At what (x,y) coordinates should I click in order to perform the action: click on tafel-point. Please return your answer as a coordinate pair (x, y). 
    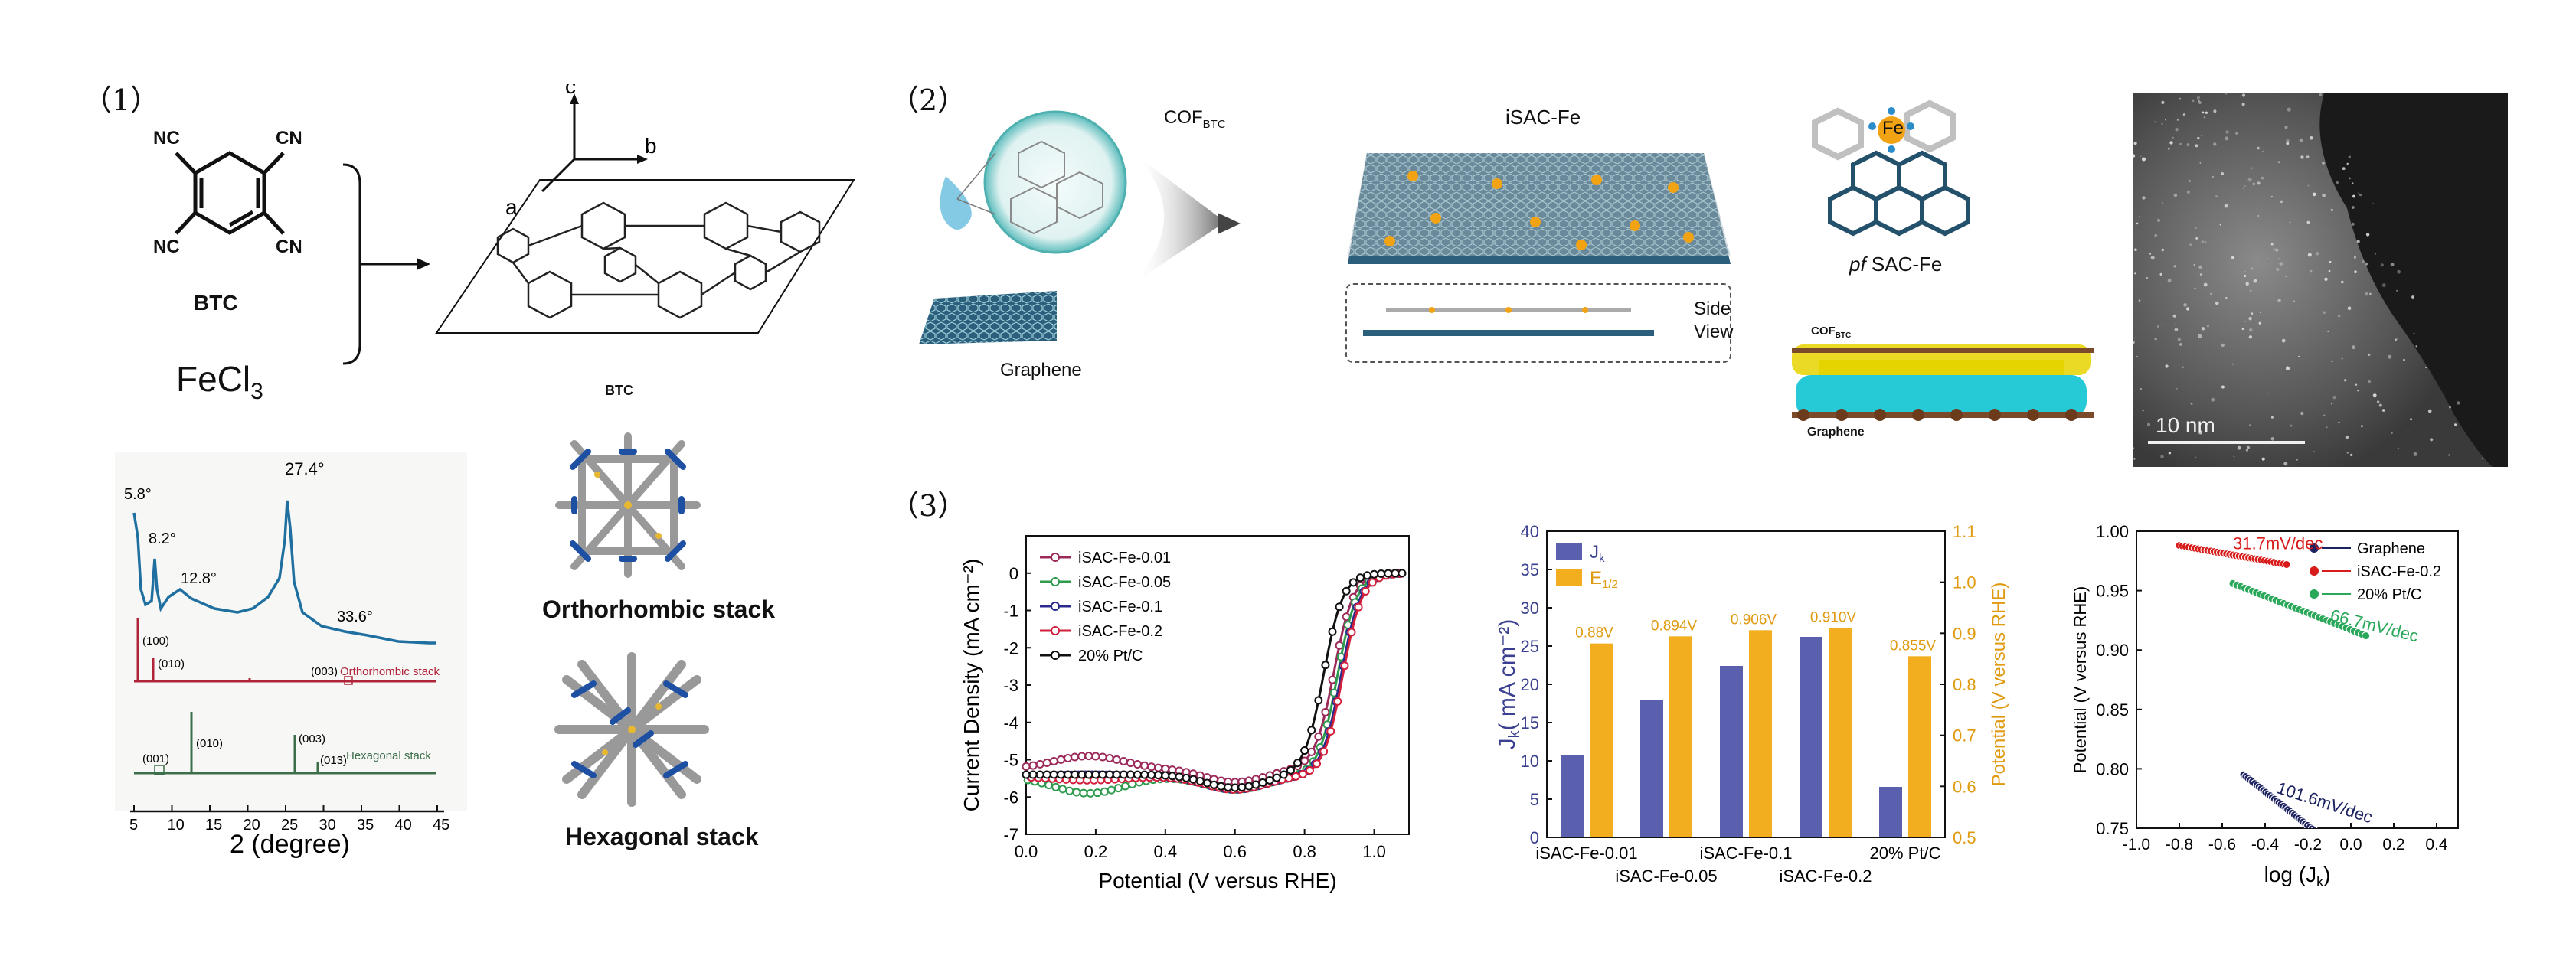
    Looking at the image, I should click on (2314, 827).